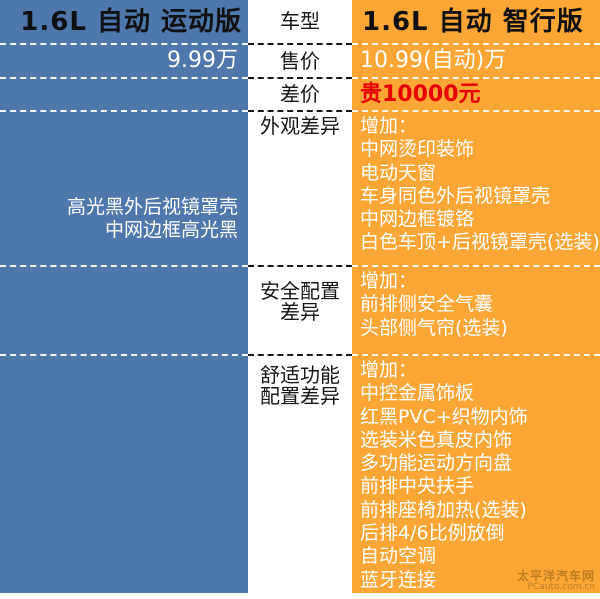 Image resolution: width=600 pixels, height=599 pixels. Describe the element at coordinates (427, 304) in the screenshot. I see `safety-added-feature: 前排侧安全气囊` at that location.